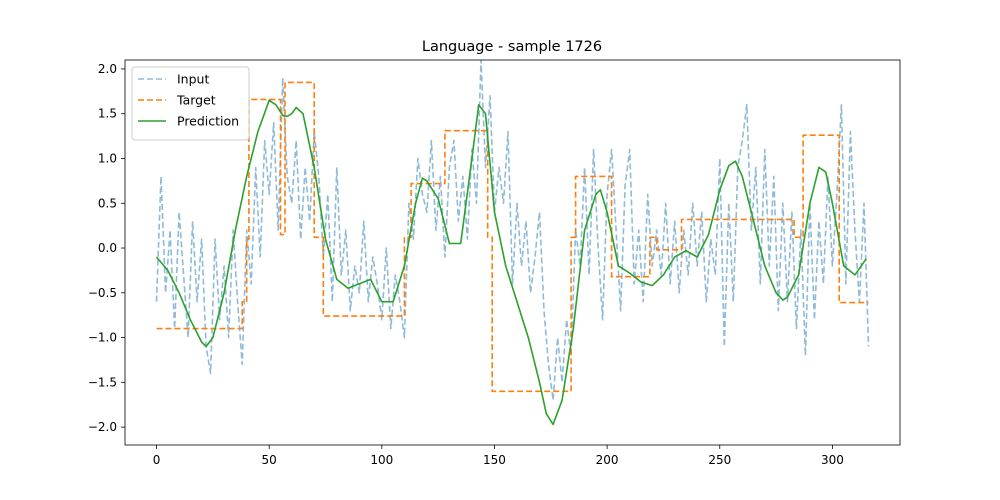 This screenshot has width=1000, height=500. What do you see at coordinates (512, 47) in the screenshot?
I see `chart-title: Language - sample 1726` at bounding box center [512, 47].